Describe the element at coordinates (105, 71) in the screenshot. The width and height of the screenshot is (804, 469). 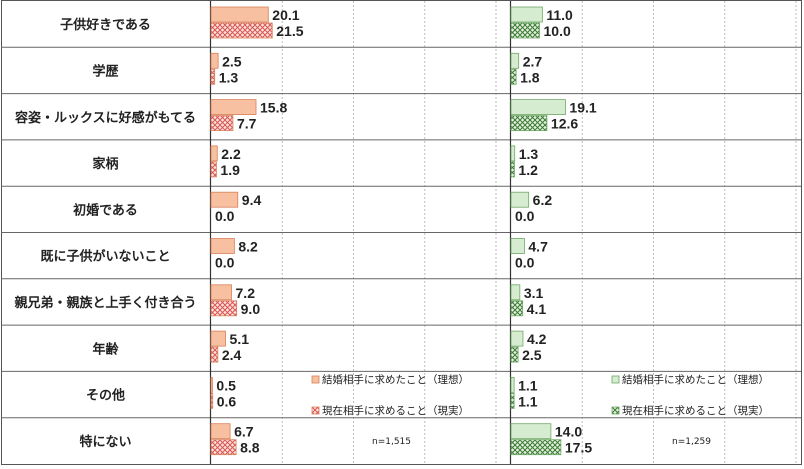
I see `category-label: 学歴` at that location.